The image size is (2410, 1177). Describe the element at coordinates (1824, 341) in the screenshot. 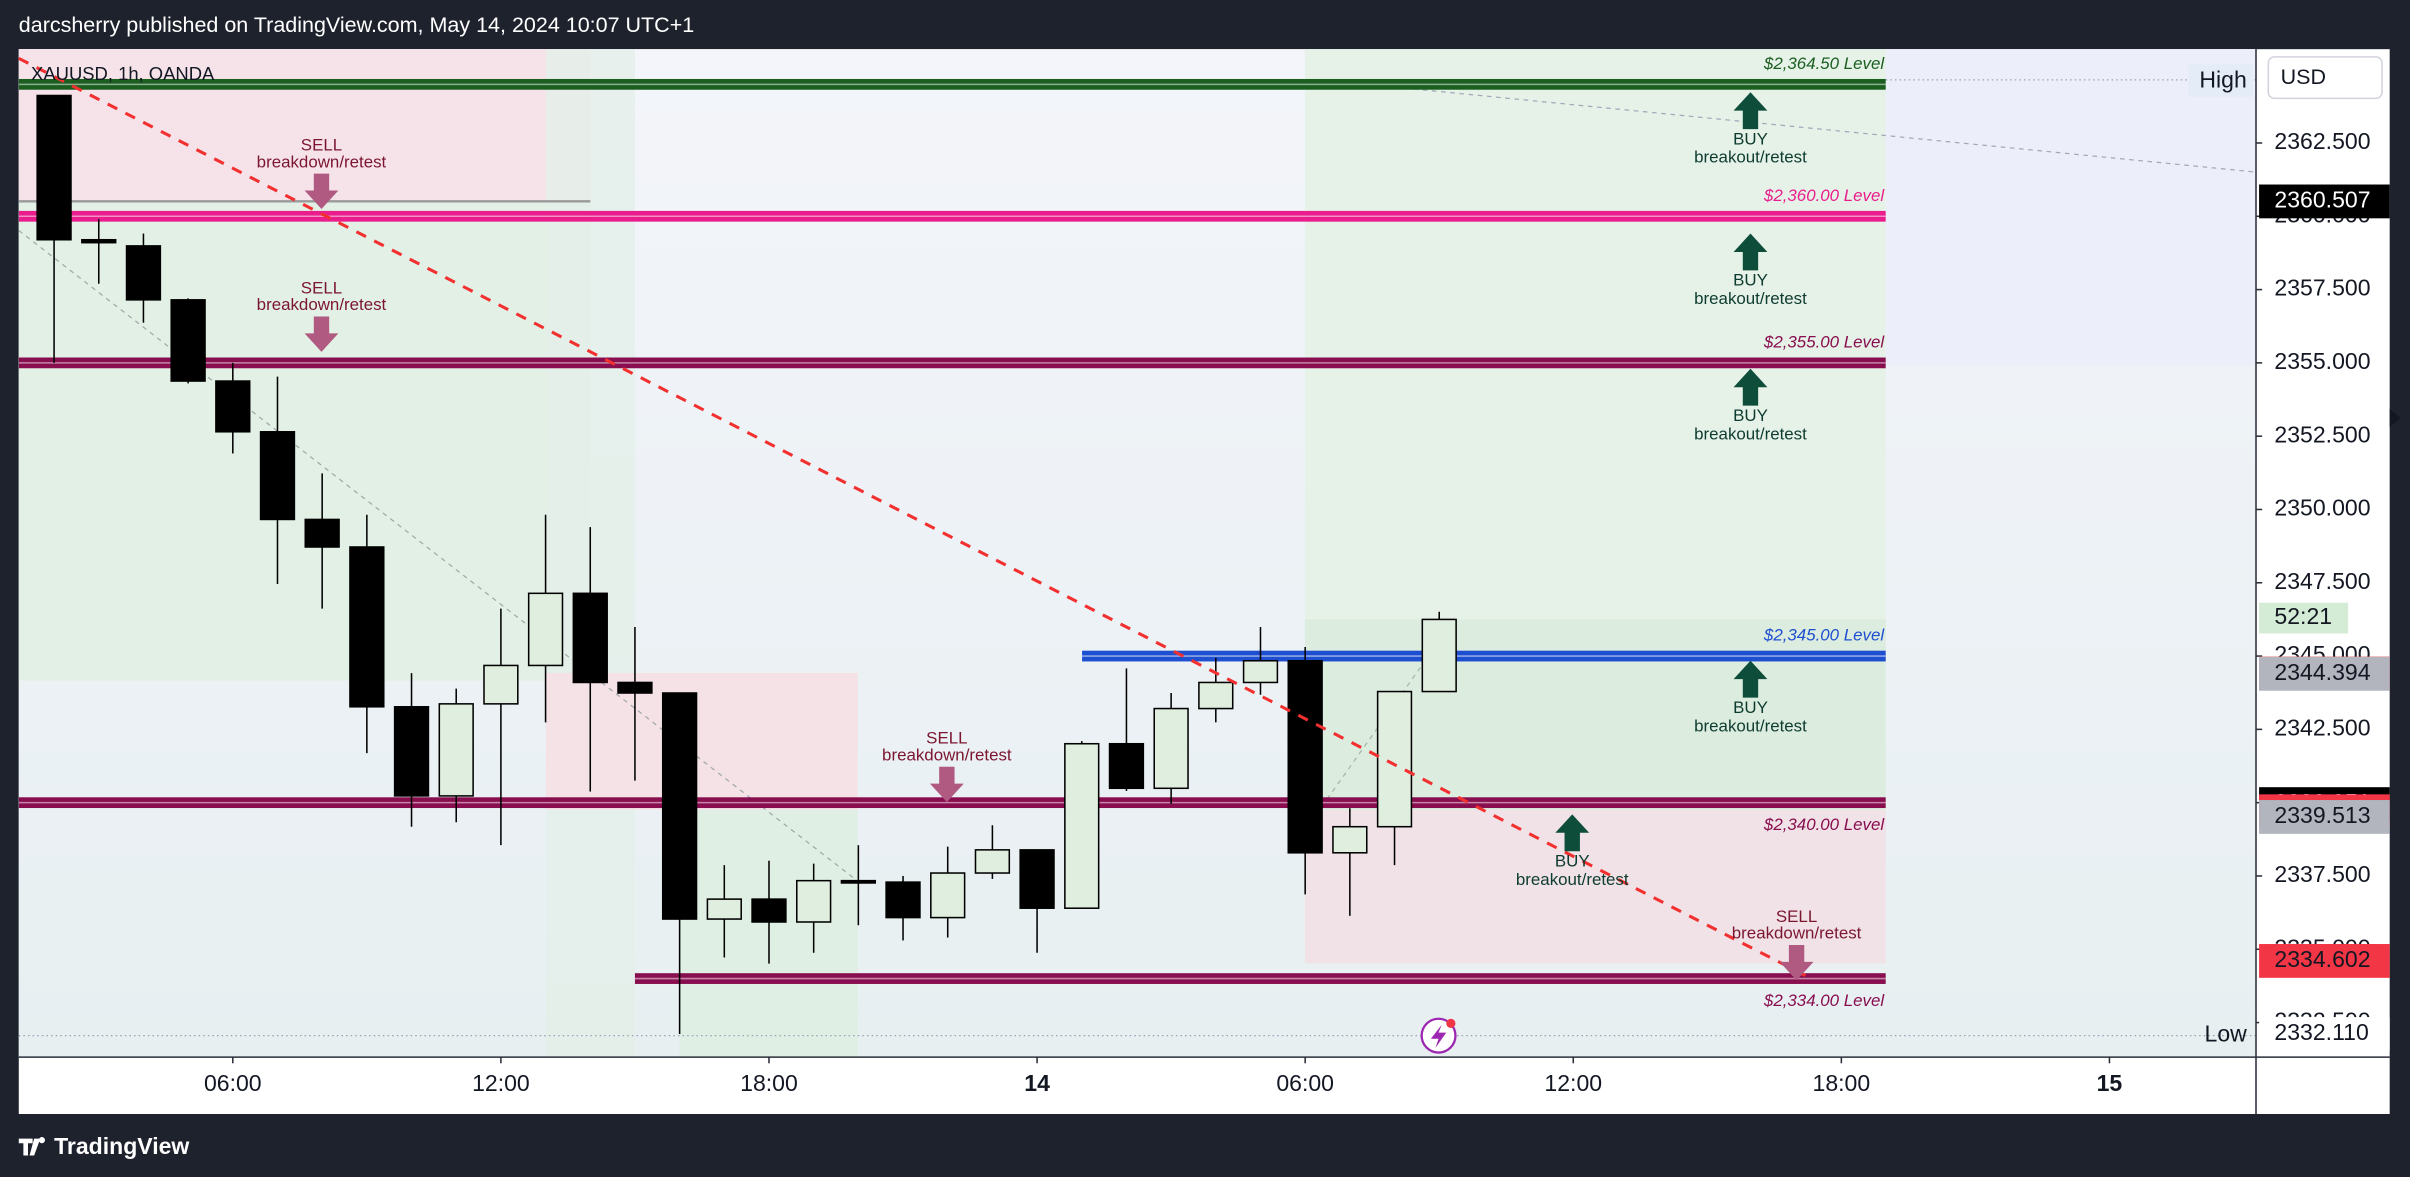

I see `level-label: $2,355.00 Level` at that location.